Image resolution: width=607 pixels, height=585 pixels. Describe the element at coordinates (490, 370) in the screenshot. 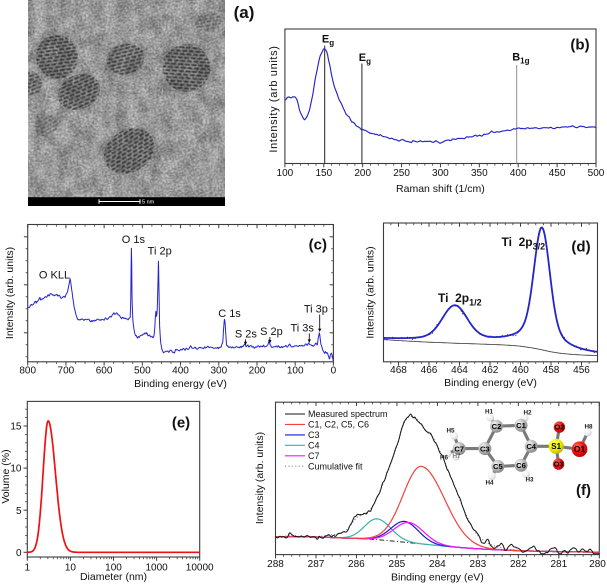

I see `svg-text: 462` at that location.